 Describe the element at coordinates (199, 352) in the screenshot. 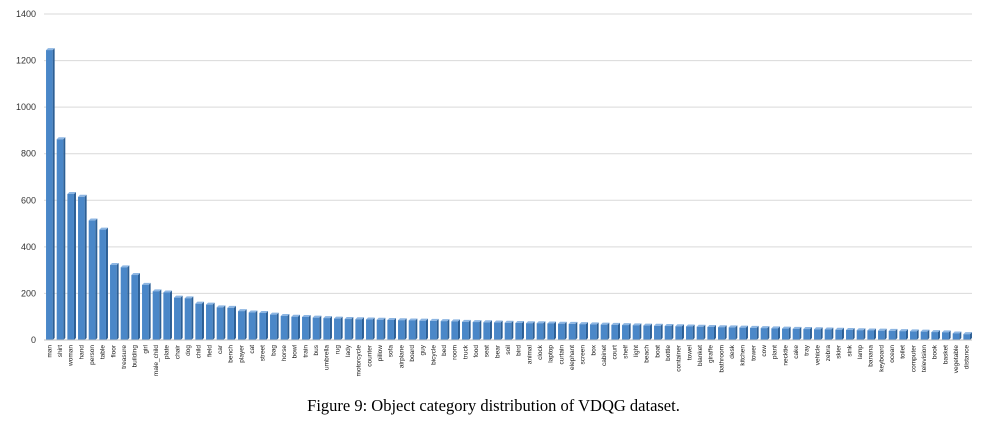

I see `x-category-label: child` at that location.